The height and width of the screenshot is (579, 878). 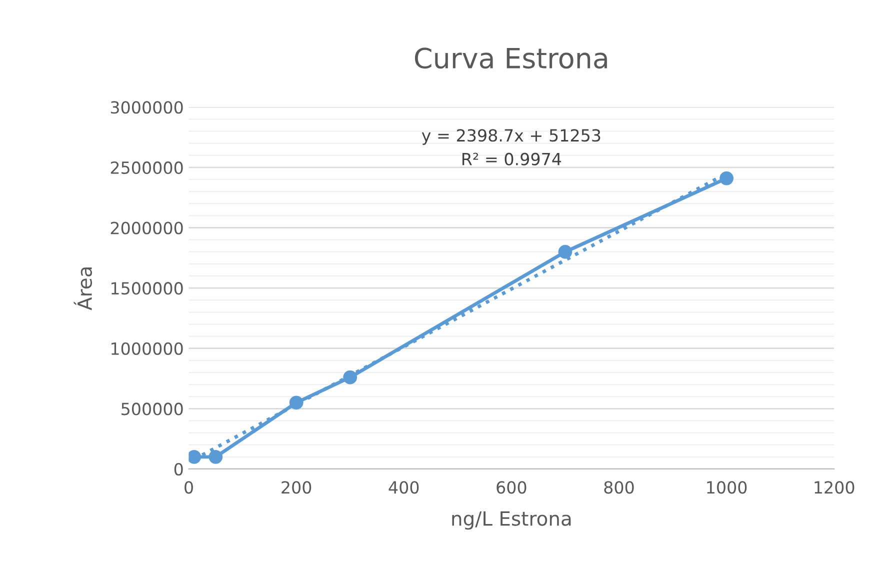 I want to click on y-tick-label: 3000000, so click(x=146, y=107).